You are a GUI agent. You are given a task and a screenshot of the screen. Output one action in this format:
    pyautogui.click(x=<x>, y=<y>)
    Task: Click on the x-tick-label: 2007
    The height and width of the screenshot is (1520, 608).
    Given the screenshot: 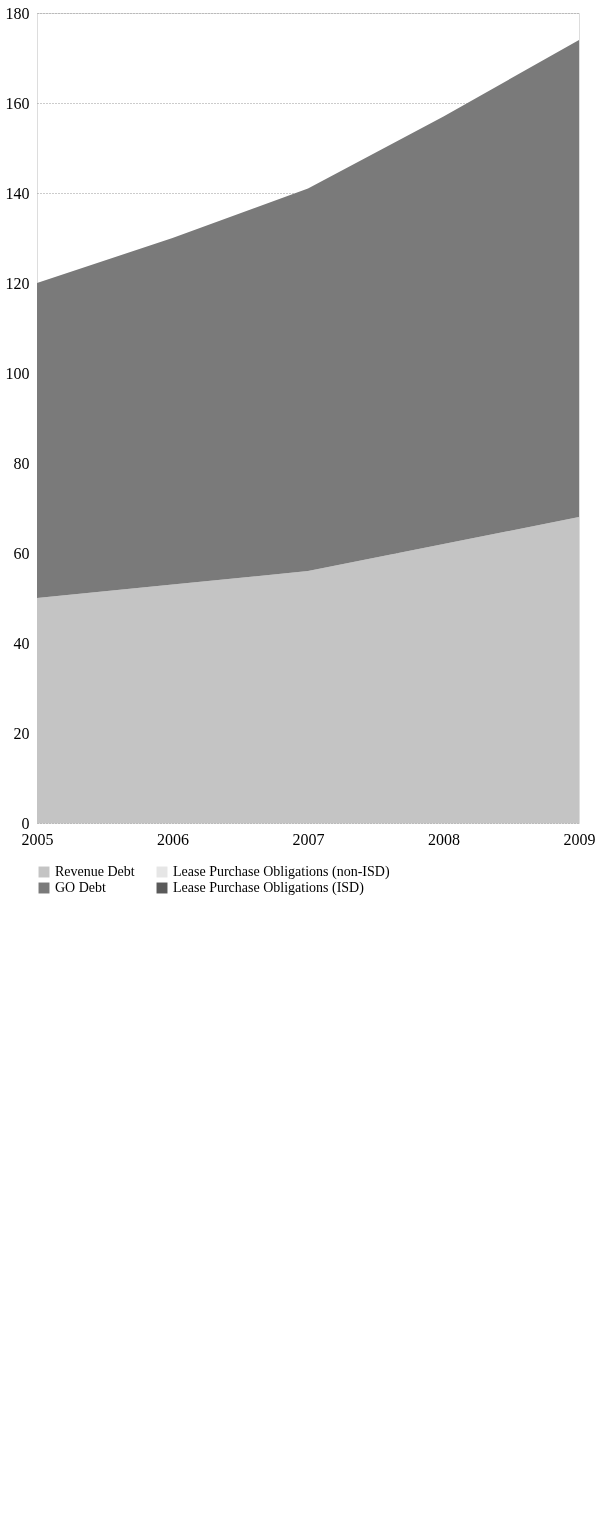 What is the action you would take?
    pyautogui.click(x=308, y=839)
    